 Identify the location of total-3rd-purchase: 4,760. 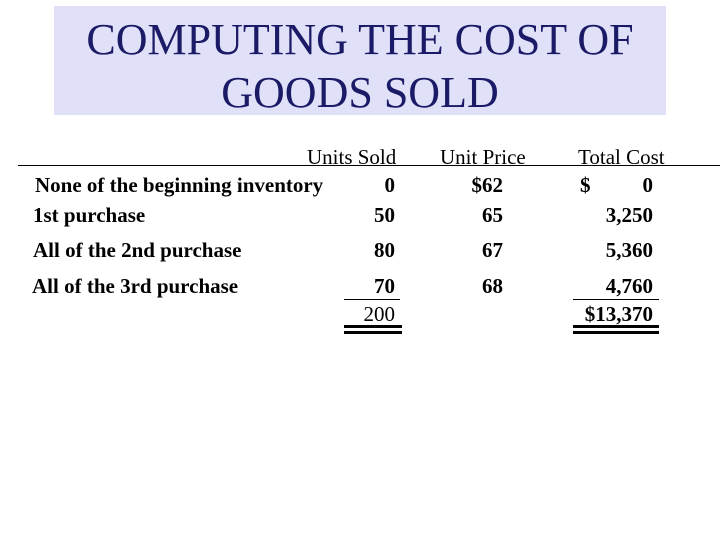
(629, 286).